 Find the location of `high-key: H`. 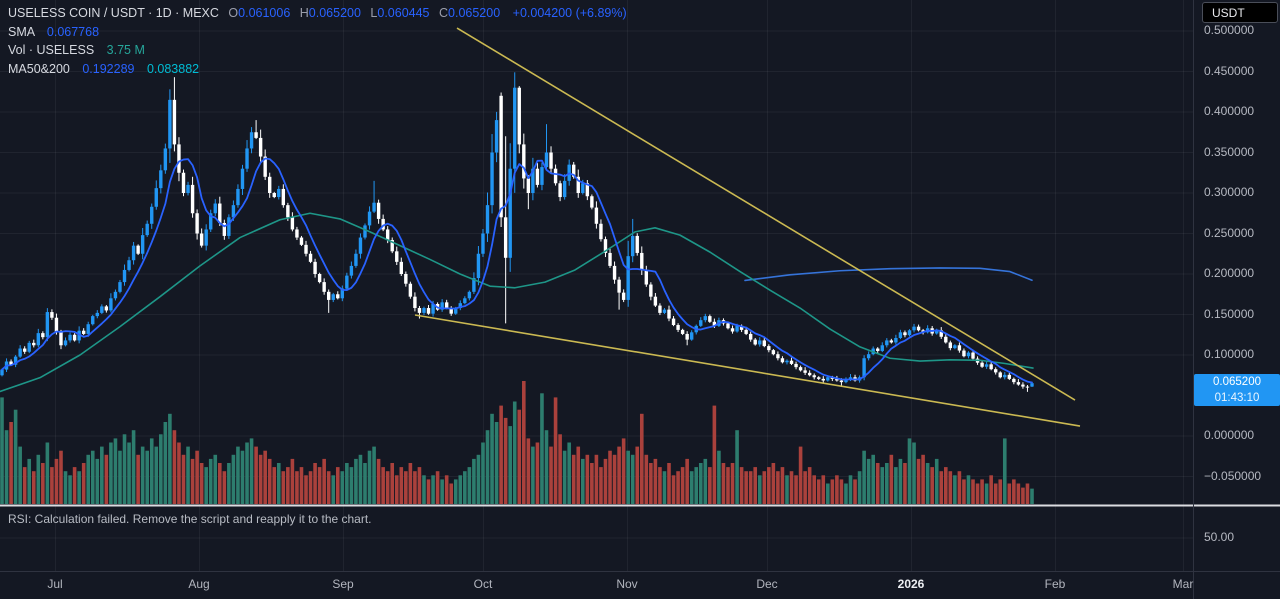

high-key: H is located at coordinates (304, 13).